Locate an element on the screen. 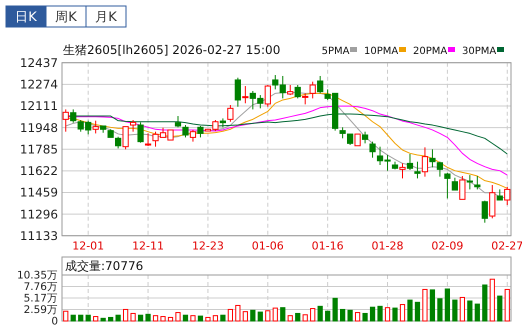 The image size is (522, 326). x-tick-label: 12-01 is located at coordinates (88, 246).